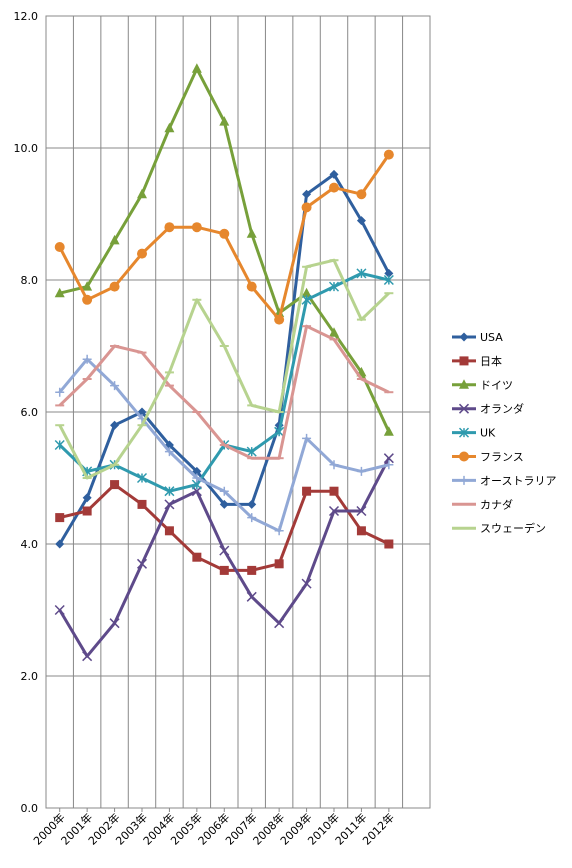 This screenshot has width=572, height=868. I want to click on legend-item: ドイツ, so click(482, 385).